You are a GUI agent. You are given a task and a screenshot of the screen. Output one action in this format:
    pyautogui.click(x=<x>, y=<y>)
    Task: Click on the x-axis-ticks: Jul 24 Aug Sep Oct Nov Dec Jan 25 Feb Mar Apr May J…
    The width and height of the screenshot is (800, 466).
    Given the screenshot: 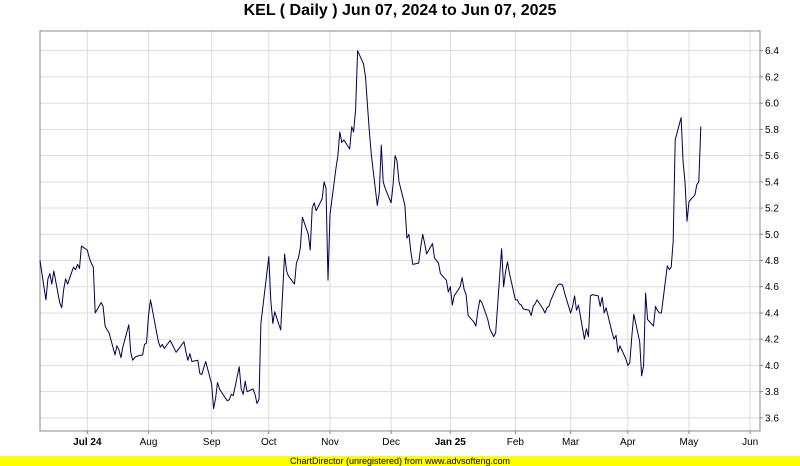 What is the action you would take?
    pyautogui.click(x=415, y=439)
    